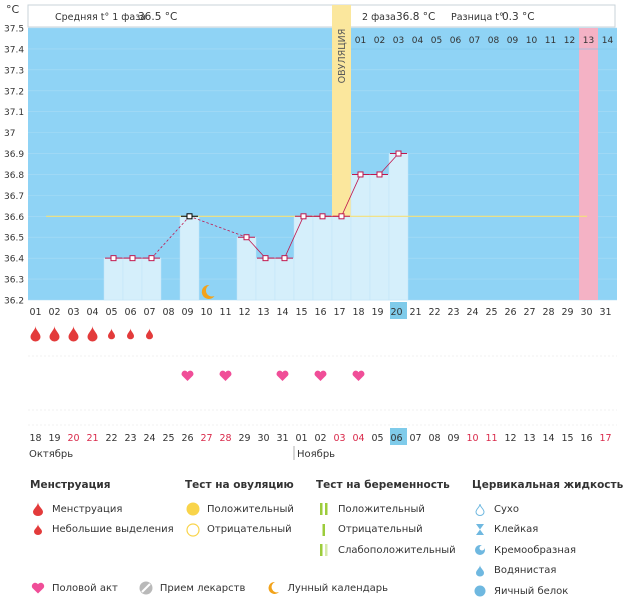  Describe the element at coordinates (415, 438) in the screenshot. I see `date-label: 07` at that location.